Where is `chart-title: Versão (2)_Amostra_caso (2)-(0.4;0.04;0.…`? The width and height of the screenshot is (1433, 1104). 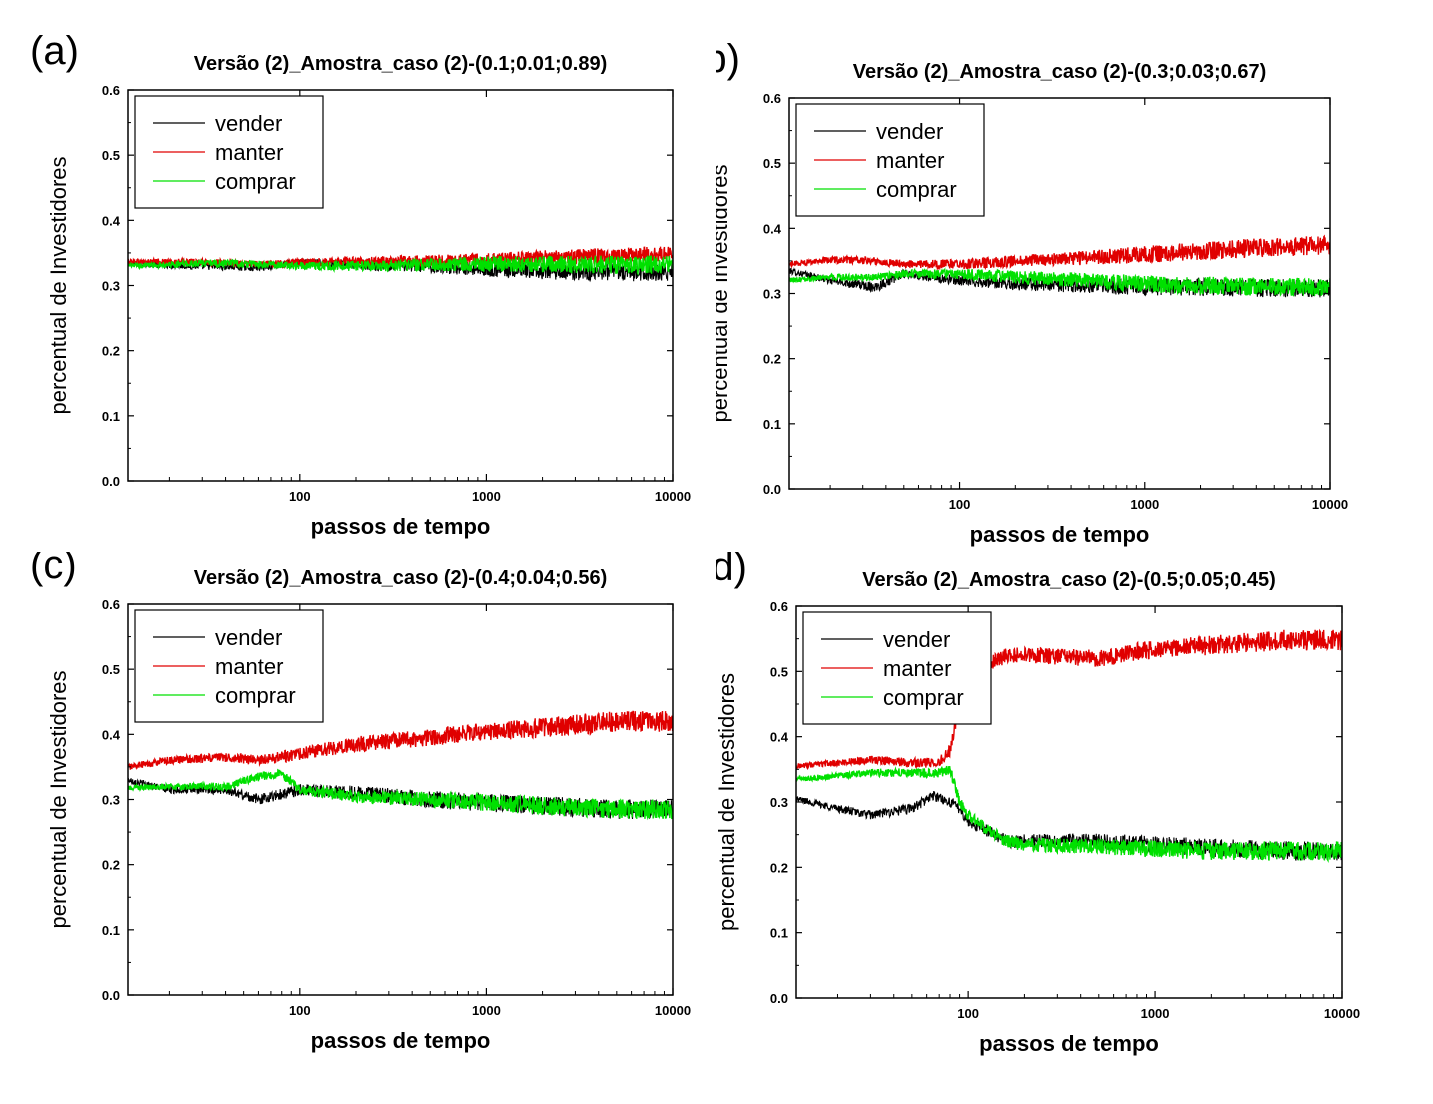
chart-title: Versão (2)_Amostra_caso (2)-(0.4;0.04;0.… is located at coordinates (401, 578).